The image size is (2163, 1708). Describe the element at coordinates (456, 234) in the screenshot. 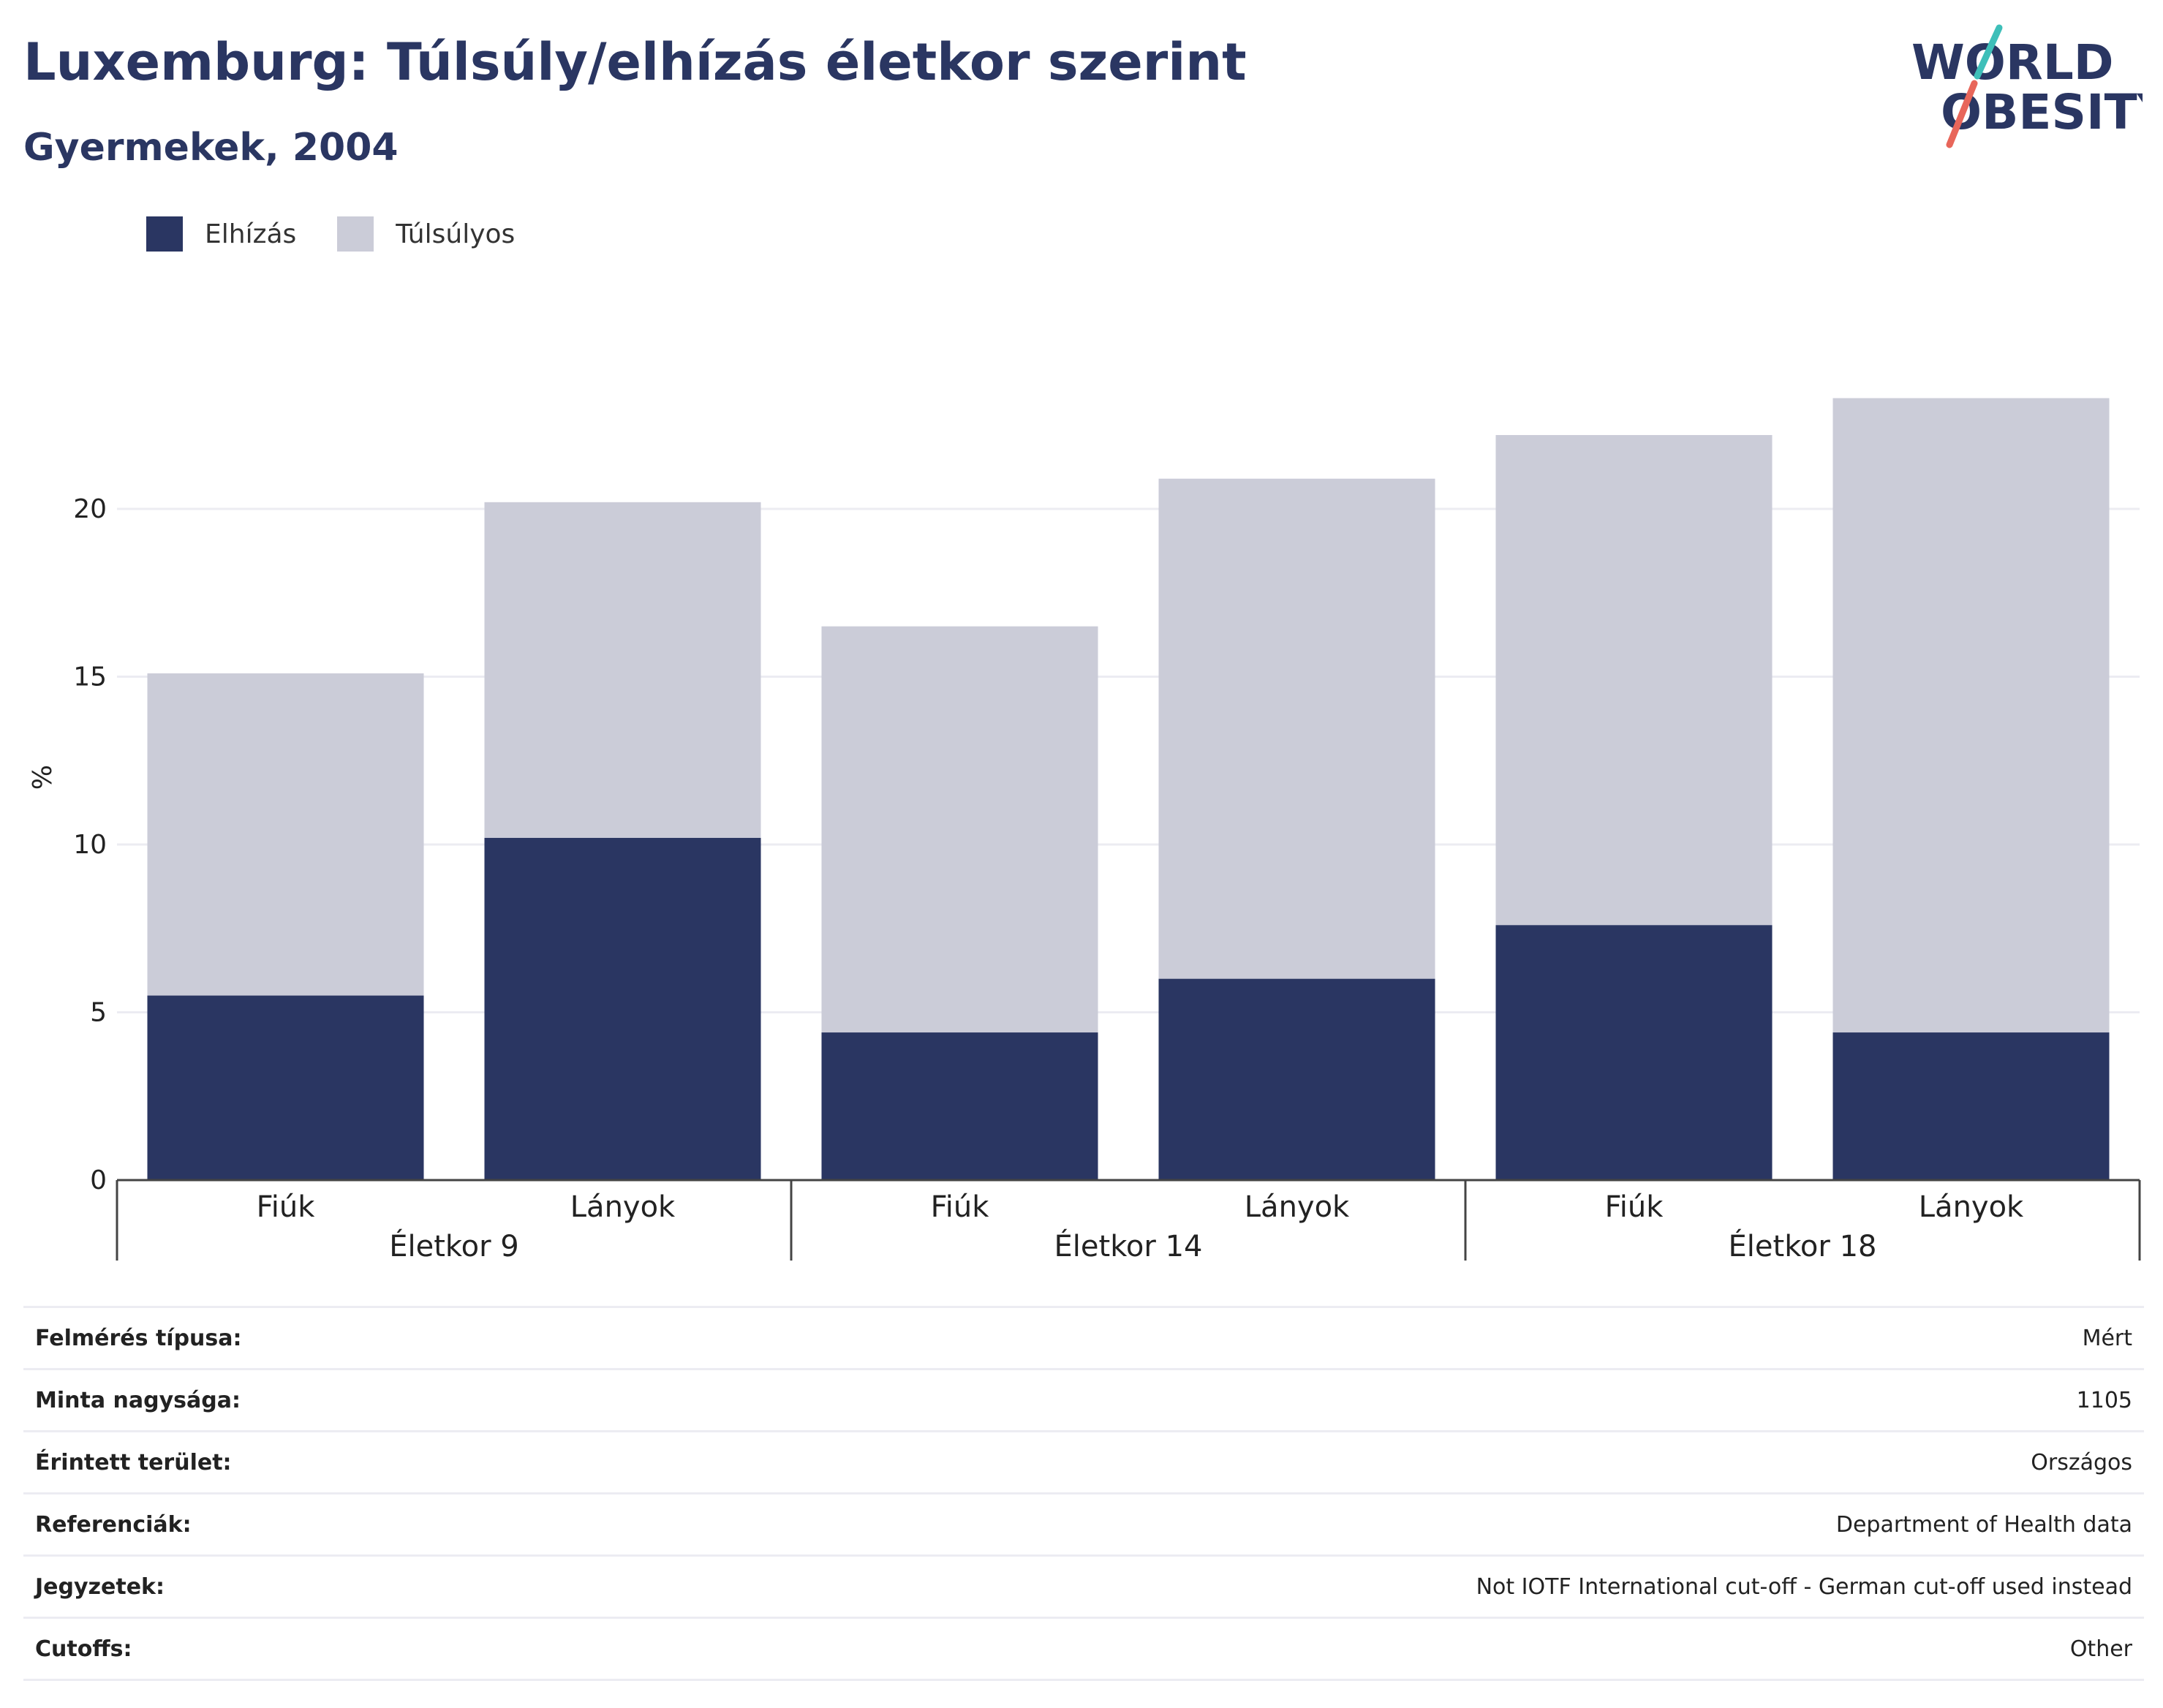

I see `legend-label-overweight: Túlsúlyos` at that location.